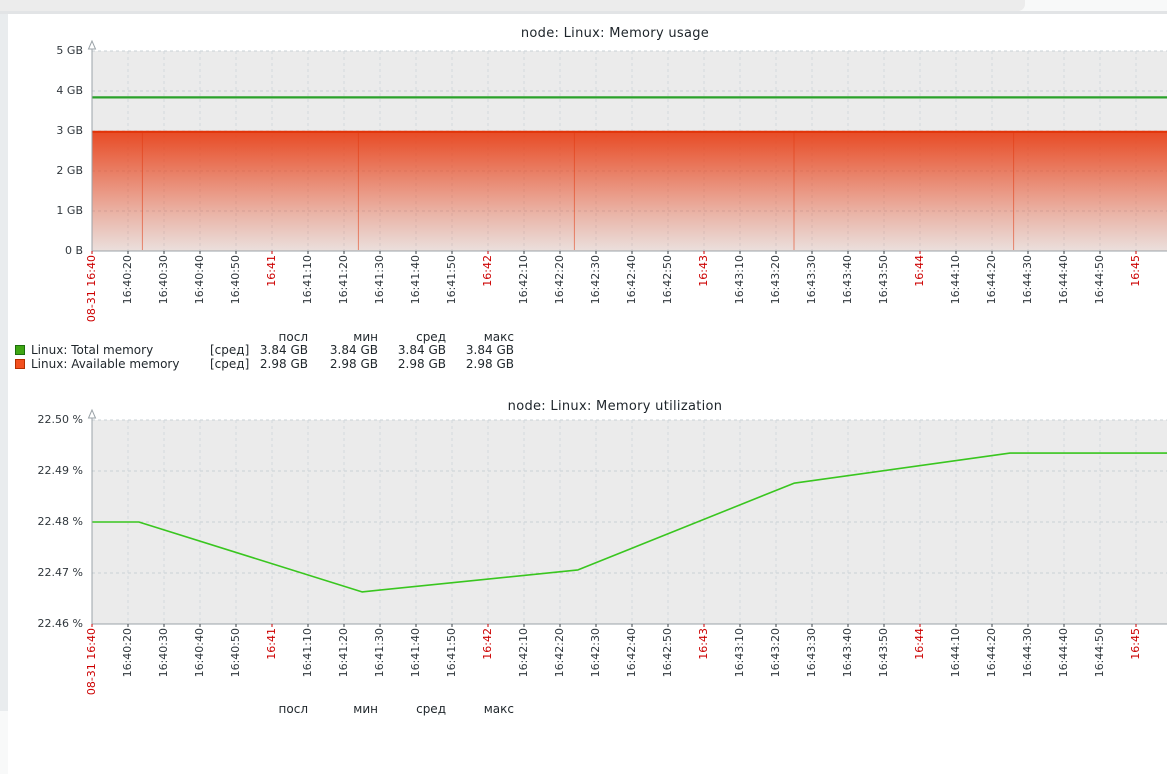 The height and width of the screenshot is (774, 1167). I want to click on y-tick-label: 22.47 %, so click(60, 572).